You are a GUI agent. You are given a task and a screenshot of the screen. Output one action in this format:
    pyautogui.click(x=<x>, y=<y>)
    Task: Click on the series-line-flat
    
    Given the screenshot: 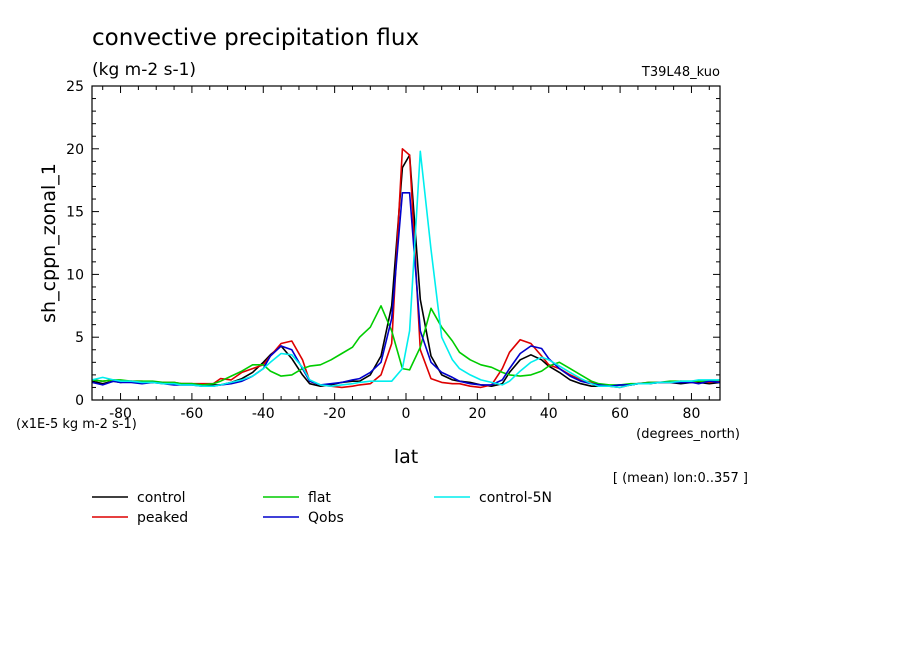 What is the action you would take?
    pyautogui.click(x=406, y=345)
    